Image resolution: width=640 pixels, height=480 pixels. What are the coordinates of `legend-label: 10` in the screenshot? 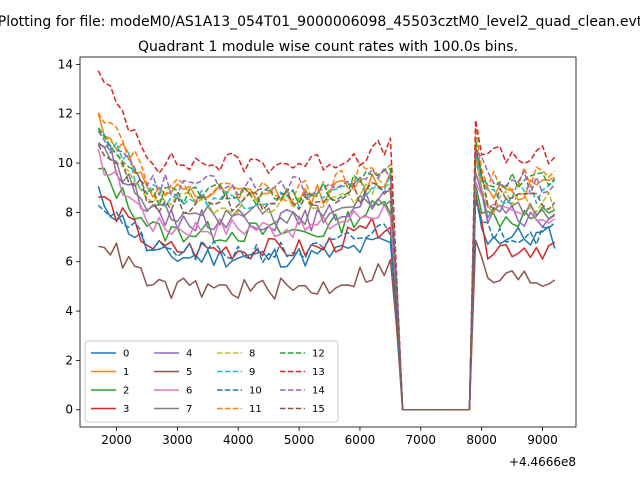 It's located at (255, 391).